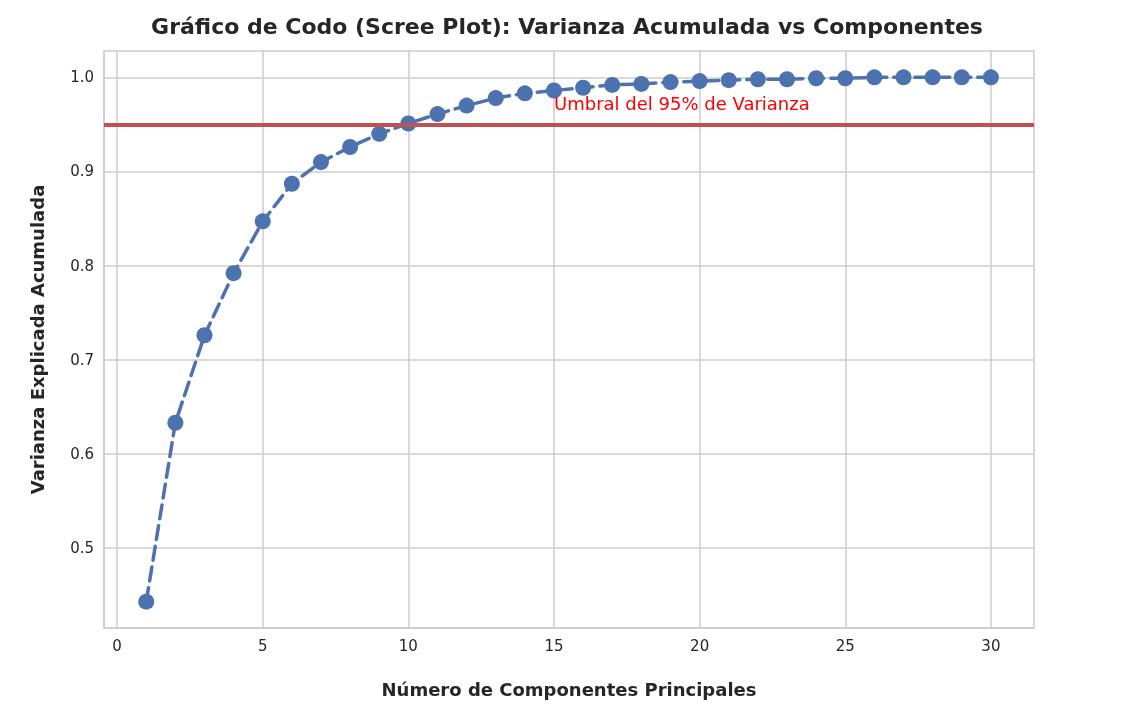  Describe the element at coordinates (82, 171) in the screenshot. I see `y-tick-label: 0.9` at that location.